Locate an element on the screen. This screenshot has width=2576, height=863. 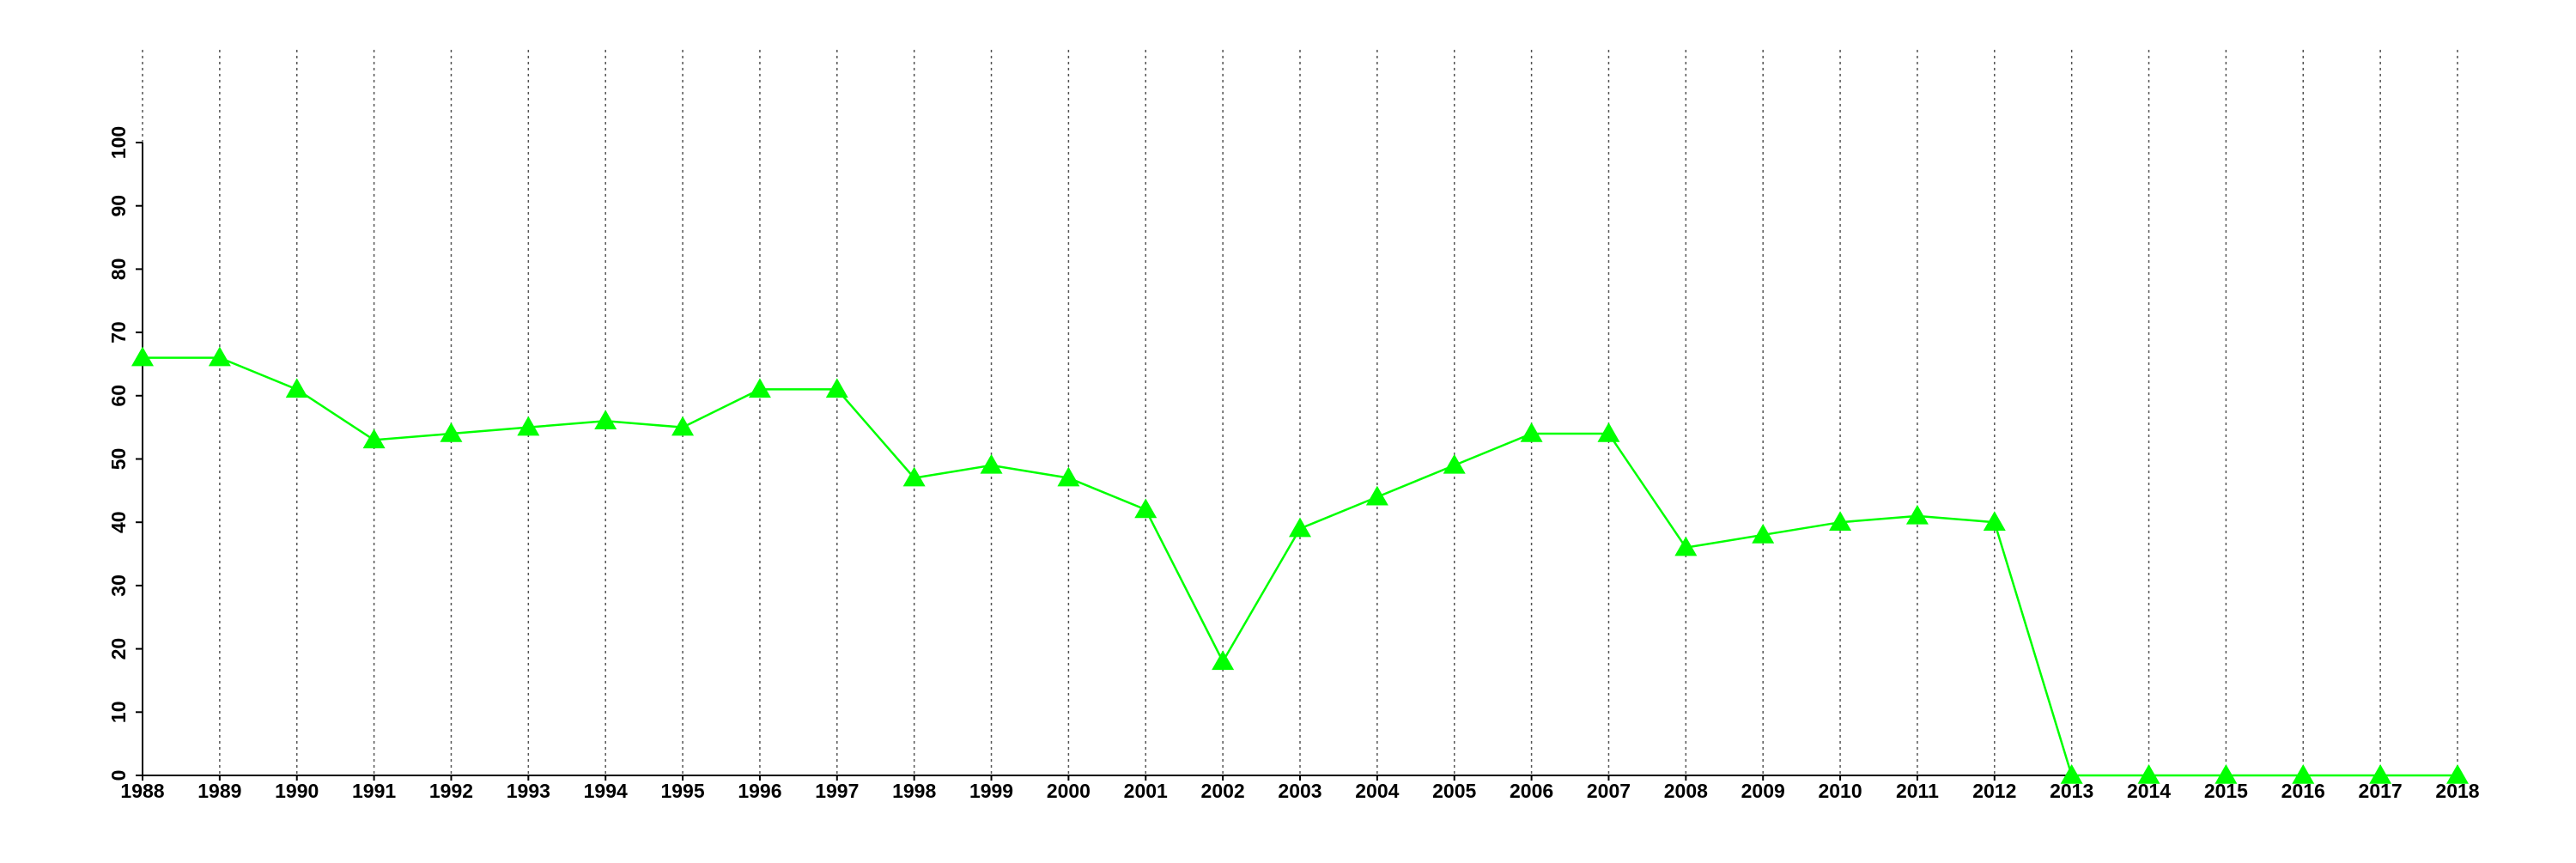
x-tick-label: 2005 is located at coordinates (1454, 791).